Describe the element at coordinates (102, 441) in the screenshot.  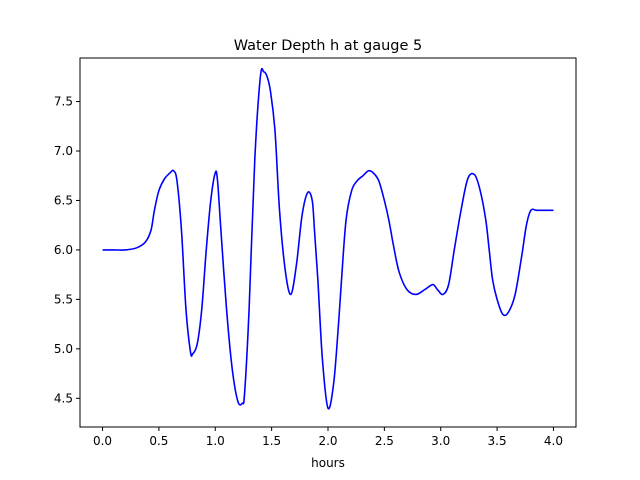
I see `x-tick-label: 0.0` at that location.